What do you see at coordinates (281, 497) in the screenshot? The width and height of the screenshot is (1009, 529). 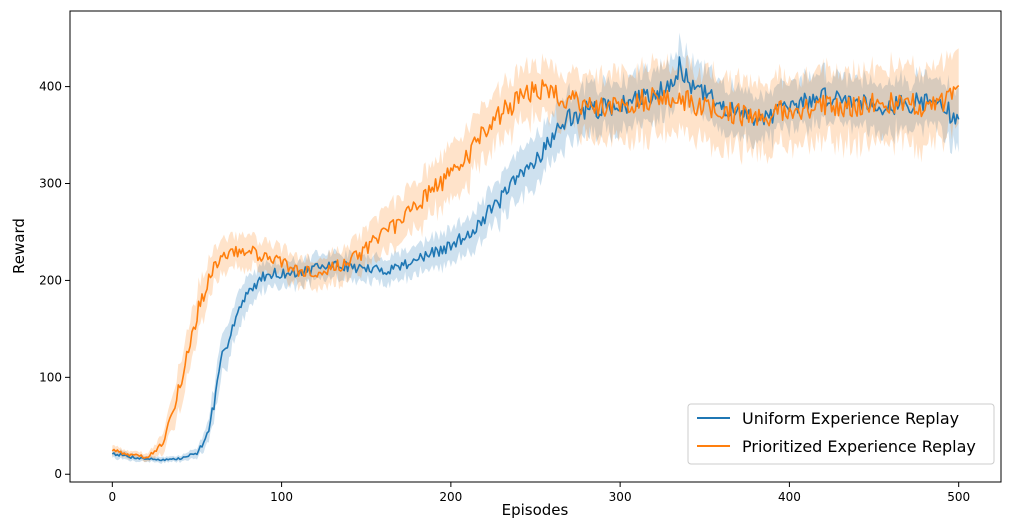 I see `x-tick-label: 100` at bounding box center [281, 497].